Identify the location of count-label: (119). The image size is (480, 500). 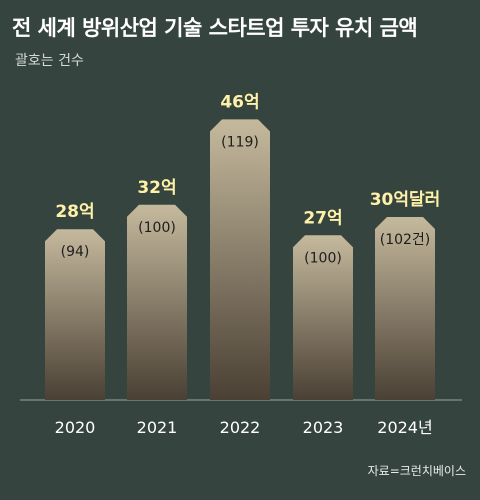
(240, 142).